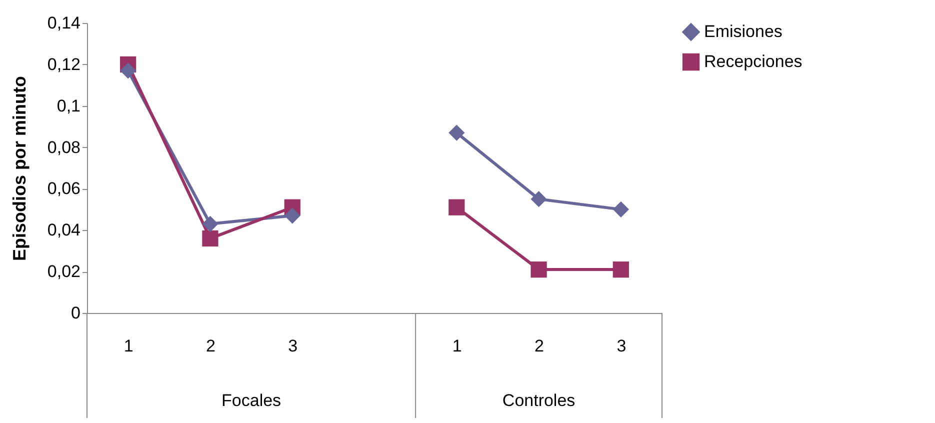  Describe the element at coordinates (75, 313) in the screenshot. I see `y-tick-label: 0` at that location.